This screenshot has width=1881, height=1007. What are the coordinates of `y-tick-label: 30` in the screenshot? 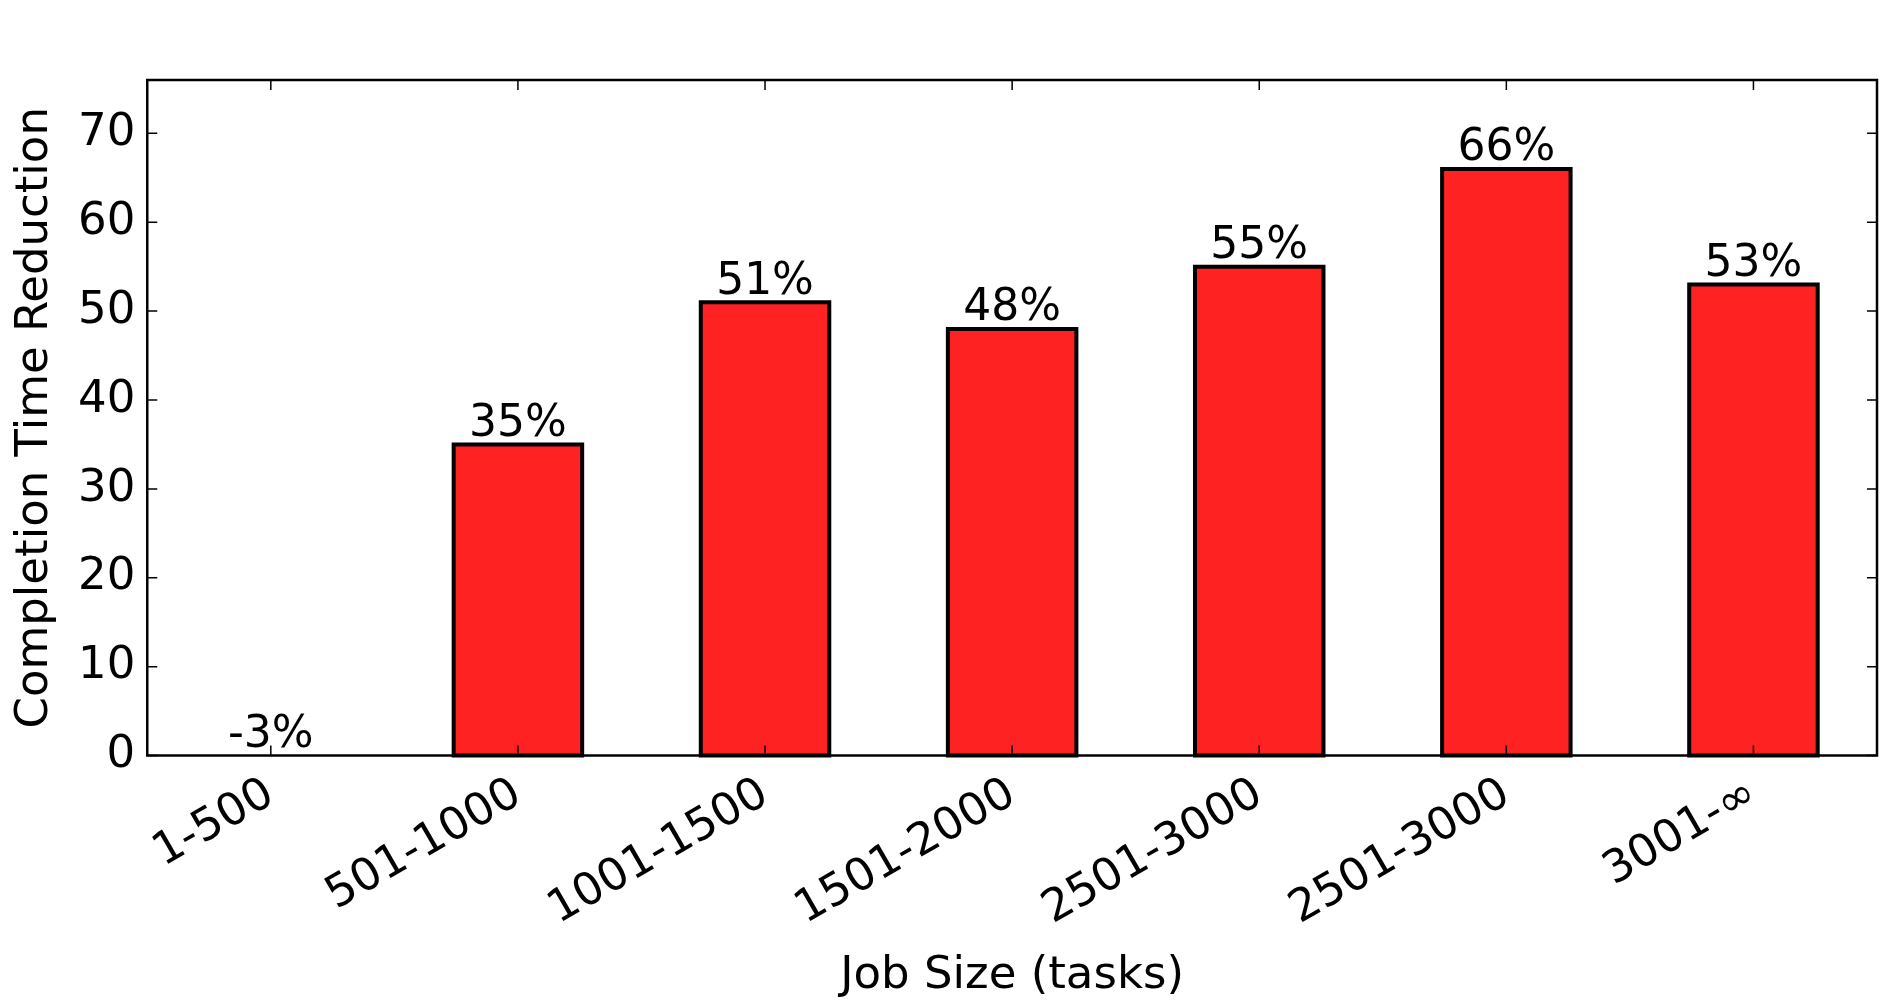 It's located at (107, 485).